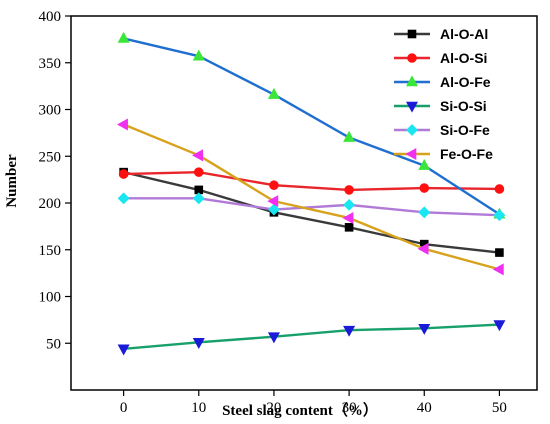 The width and height of the screenshot is (550, 424). What do you see at coordinates (273, 408) in the screenshot?
I see `x-tick-label: 20` at bounding box center [273, 408].